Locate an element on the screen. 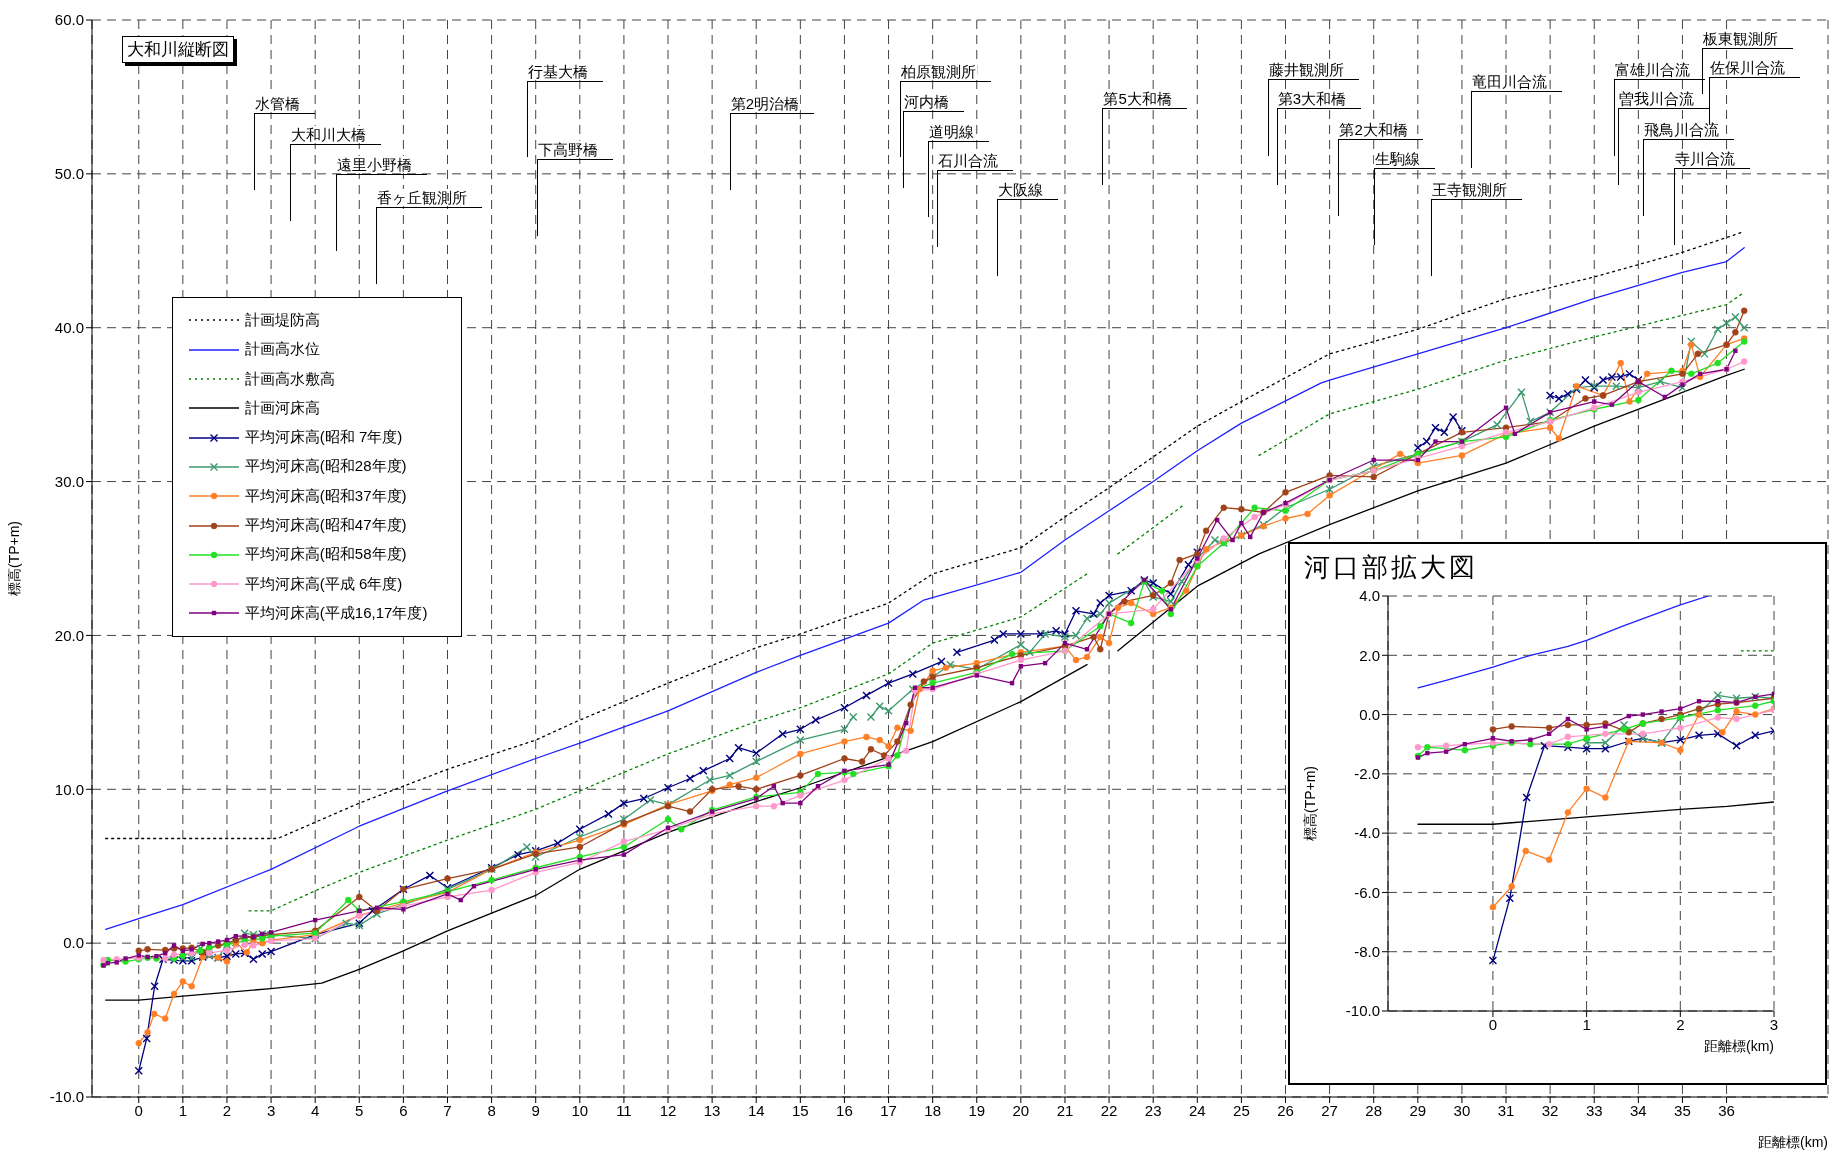 The height and width of the screenshot is (1162, 1841). text: 大和川縦断図 is located at coordinates (177, 49).